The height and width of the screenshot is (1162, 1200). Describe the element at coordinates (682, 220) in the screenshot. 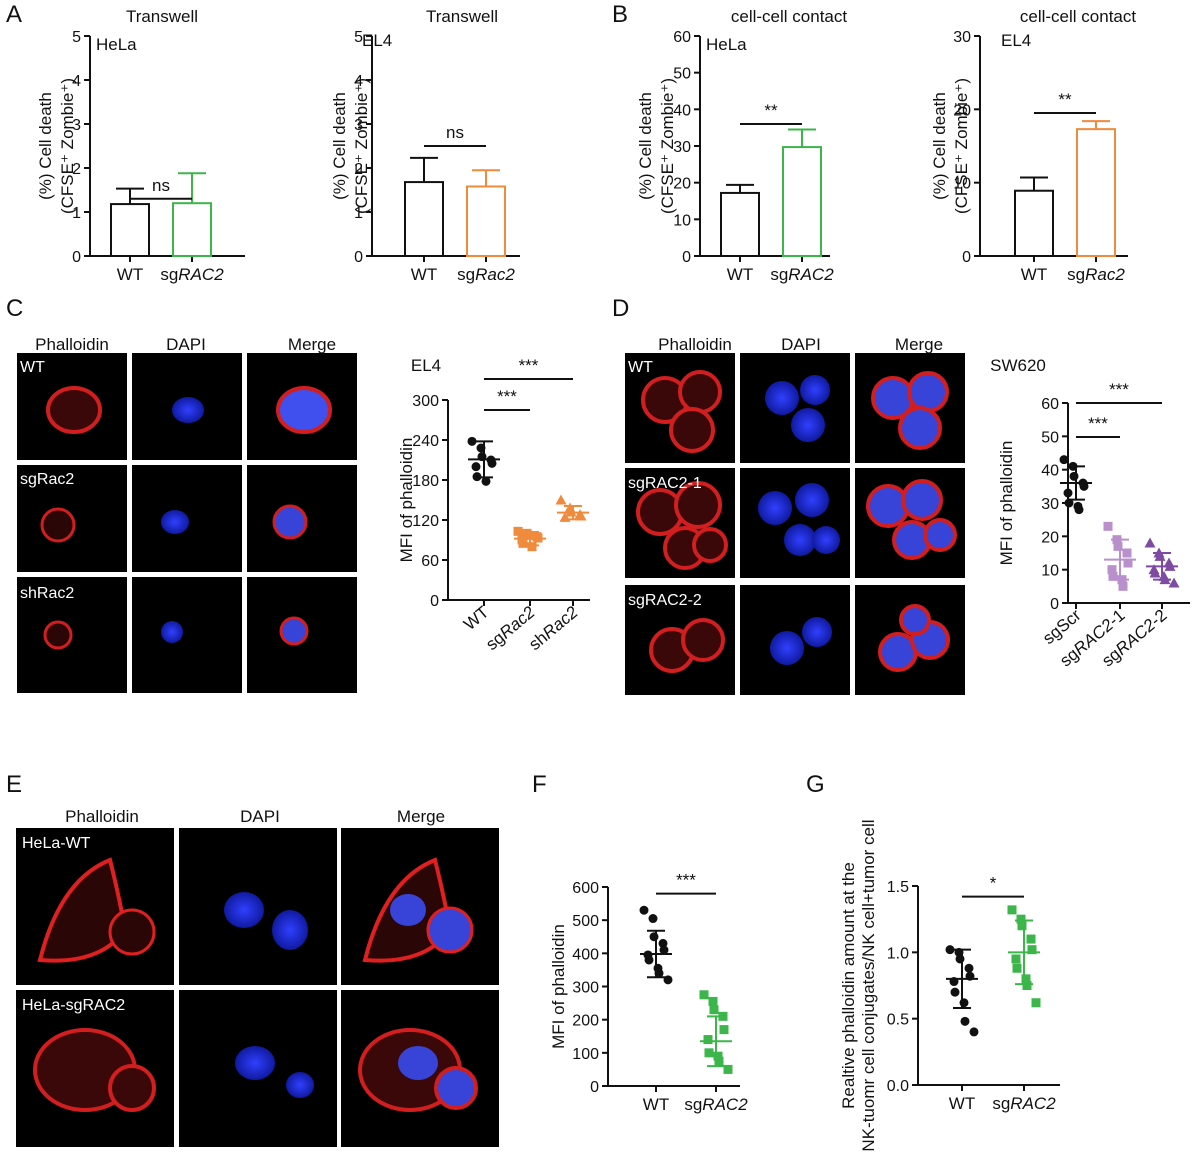

I see `y-tick-label: 10` at that location.